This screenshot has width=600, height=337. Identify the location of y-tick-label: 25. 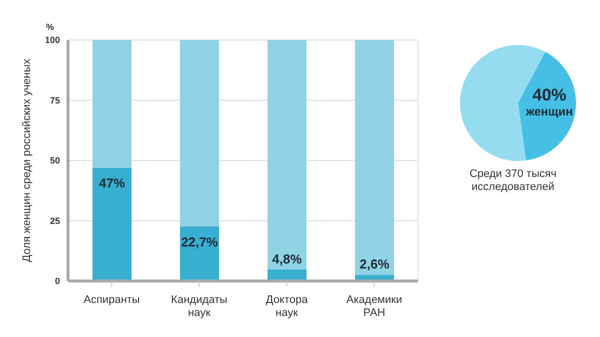
(55, 221).